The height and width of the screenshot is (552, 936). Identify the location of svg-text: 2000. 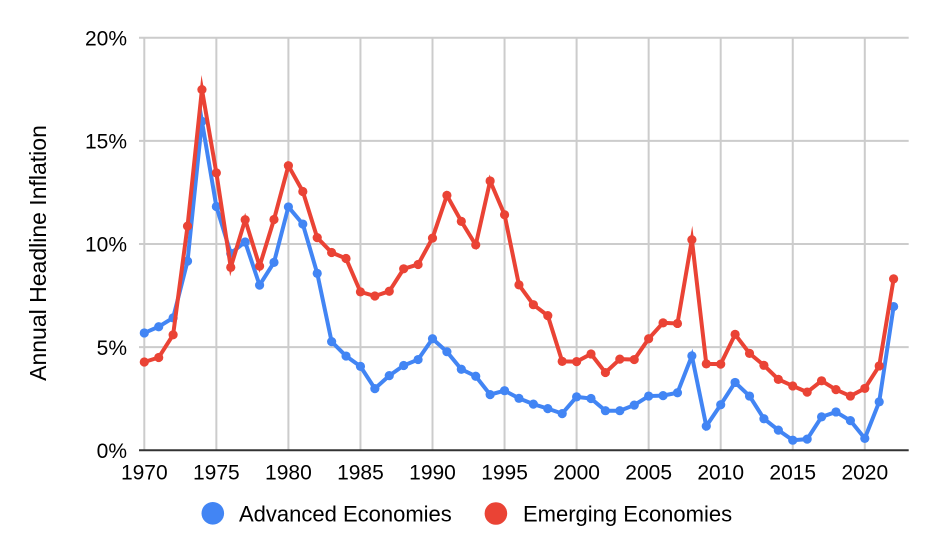
(576, 472).